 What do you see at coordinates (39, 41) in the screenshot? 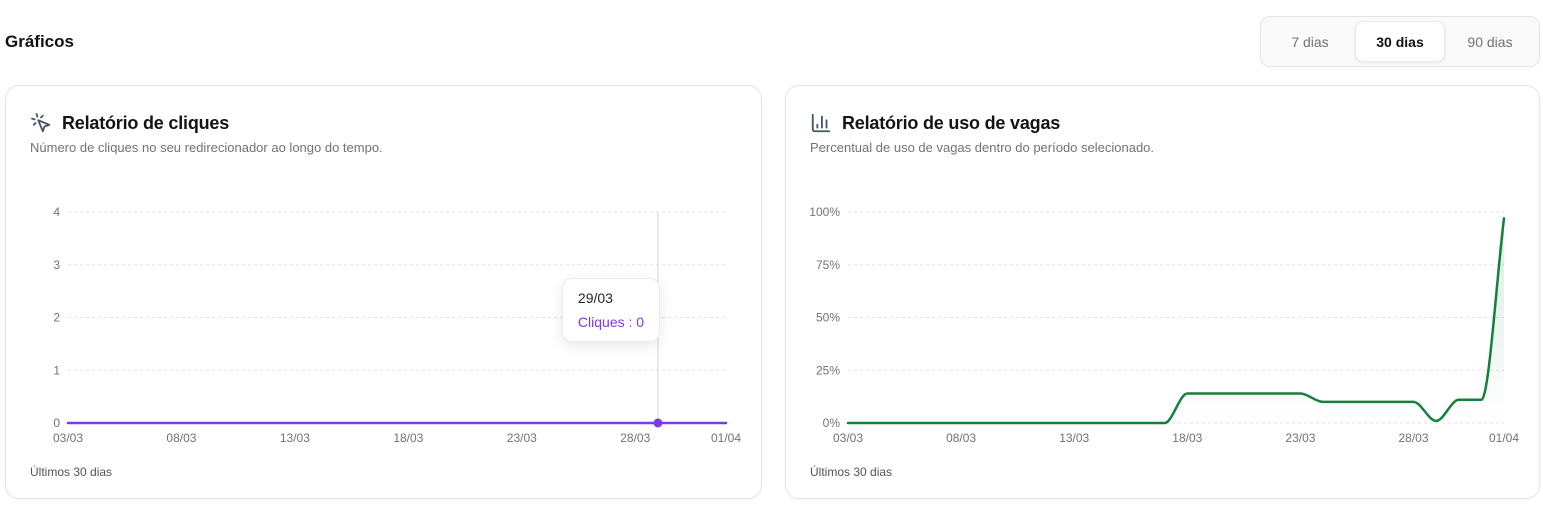
I see `page-title: Gráficos` at bounding box center [39, 41].